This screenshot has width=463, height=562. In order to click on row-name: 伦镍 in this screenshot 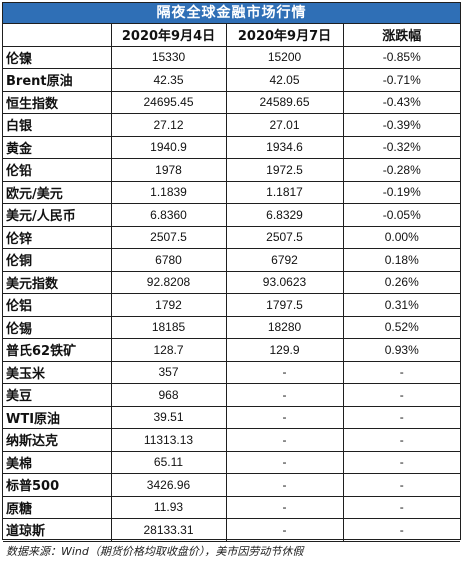, I will do `click(57, 57)`.